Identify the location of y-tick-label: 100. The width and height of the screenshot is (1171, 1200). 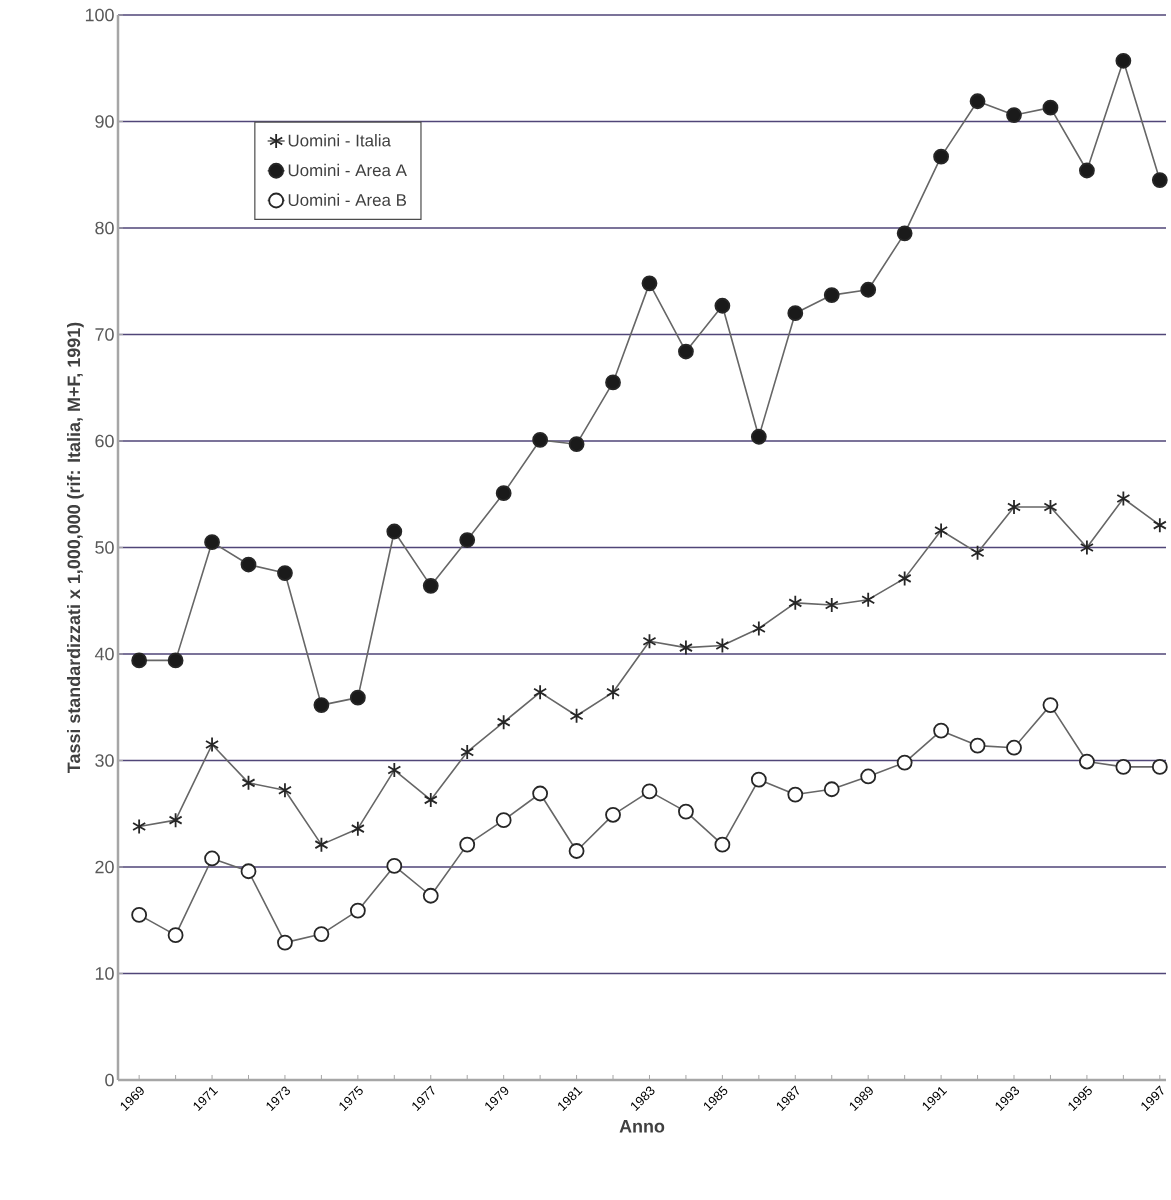
(99, 15).